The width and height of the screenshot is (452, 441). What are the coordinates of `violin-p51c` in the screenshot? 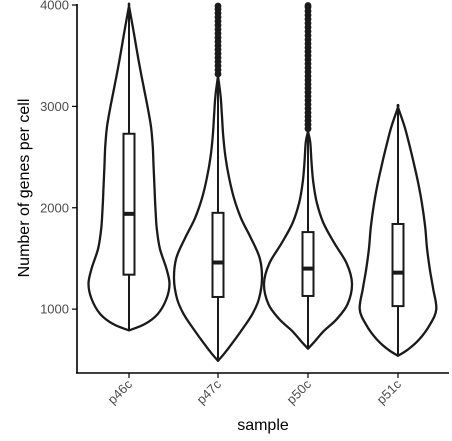 It's located at (398, 230).